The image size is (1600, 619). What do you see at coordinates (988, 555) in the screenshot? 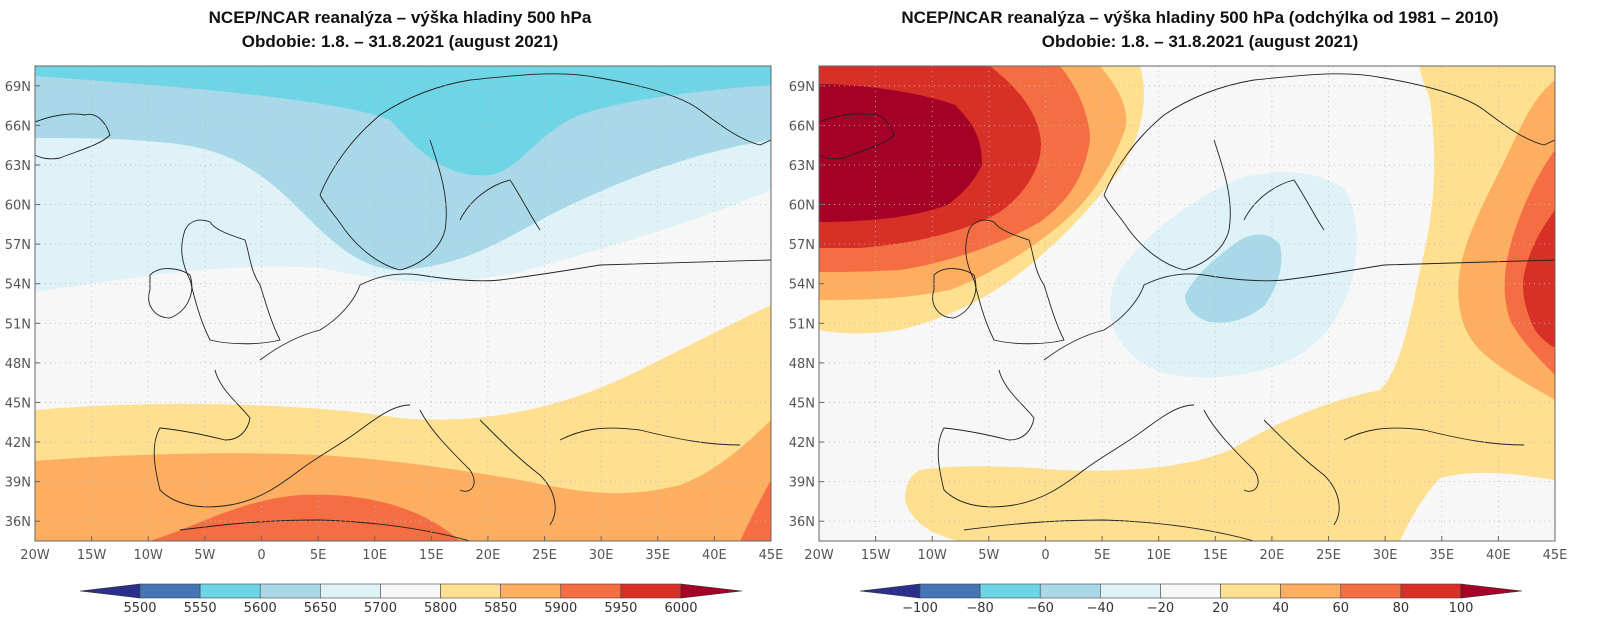
I see `x-tick-label: 5W` at bounding box center [988, 555].